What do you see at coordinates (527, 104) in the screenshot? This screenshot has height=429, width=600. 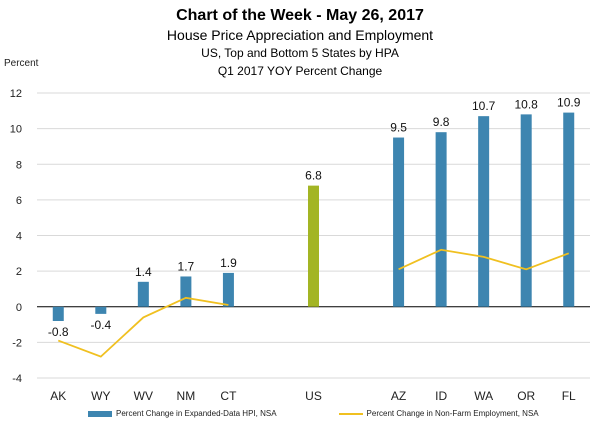 I see `data-label-or: 10.8` at bounding box center [527, 104].